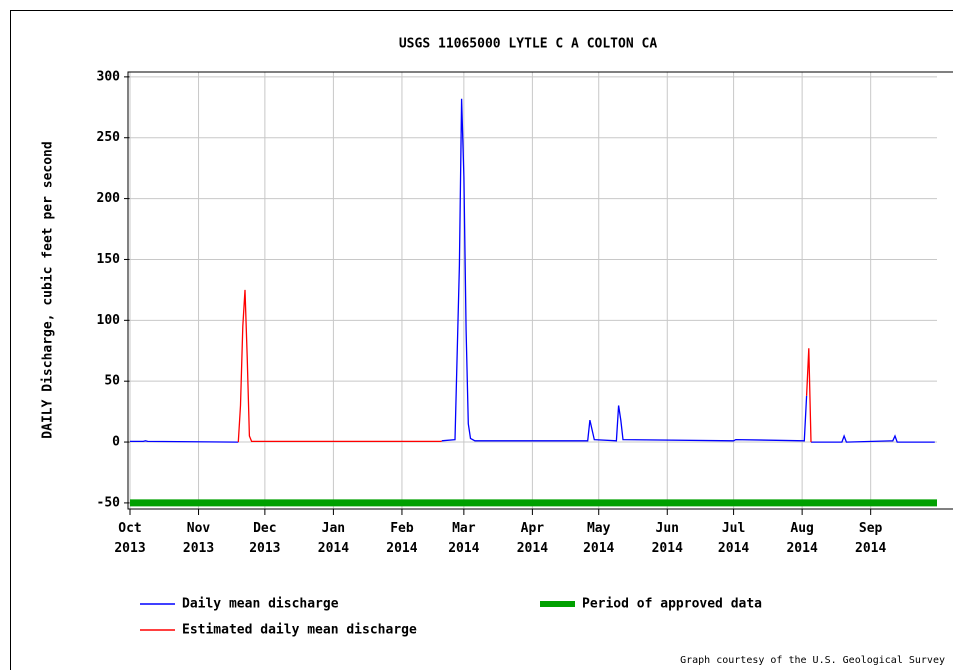 The height and width of the screenshot is (670, 953). What do you see at coordinates (528, 44) in the screenshot?
I see `chart-title: USGS 11065000 LYTLE C A COLTON CA` at bounding box center [528, 44].